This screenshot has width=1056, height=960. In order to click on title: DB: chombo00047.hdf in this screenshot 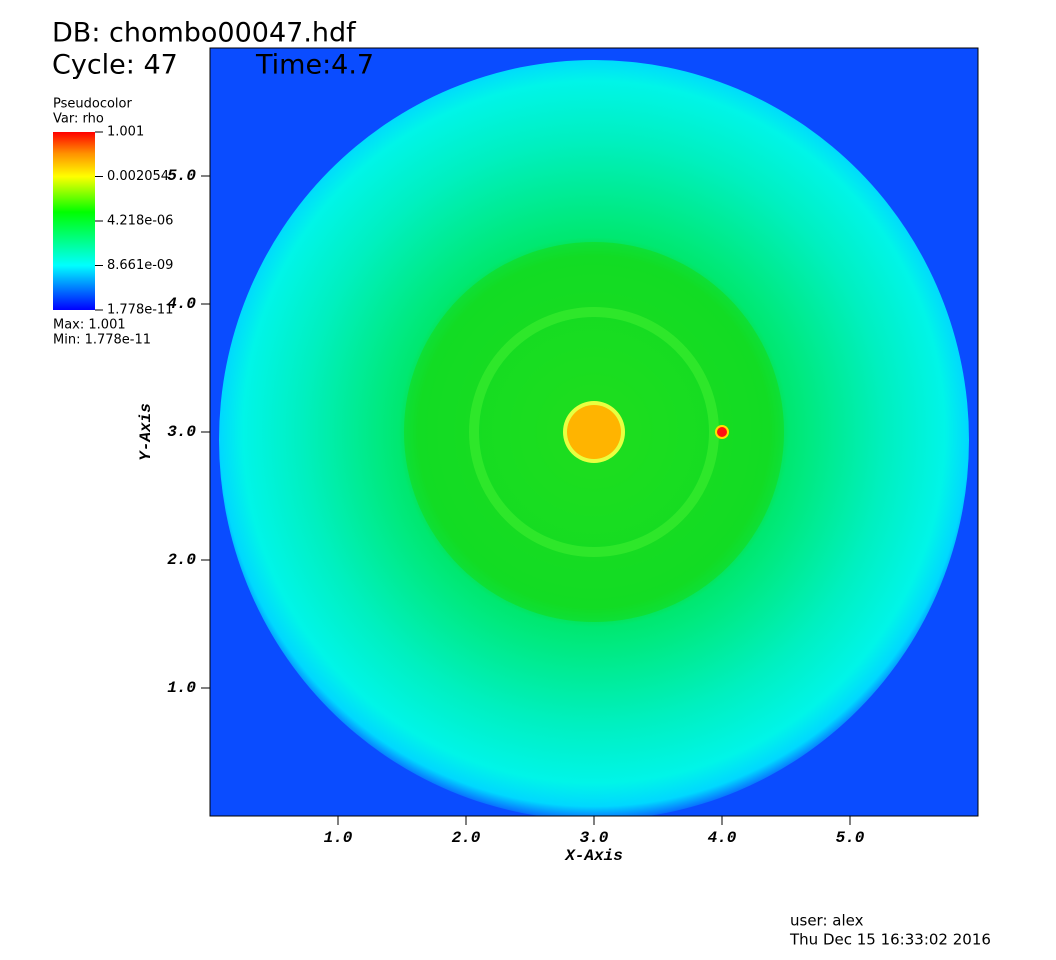, I will do `click(204, 33)`.